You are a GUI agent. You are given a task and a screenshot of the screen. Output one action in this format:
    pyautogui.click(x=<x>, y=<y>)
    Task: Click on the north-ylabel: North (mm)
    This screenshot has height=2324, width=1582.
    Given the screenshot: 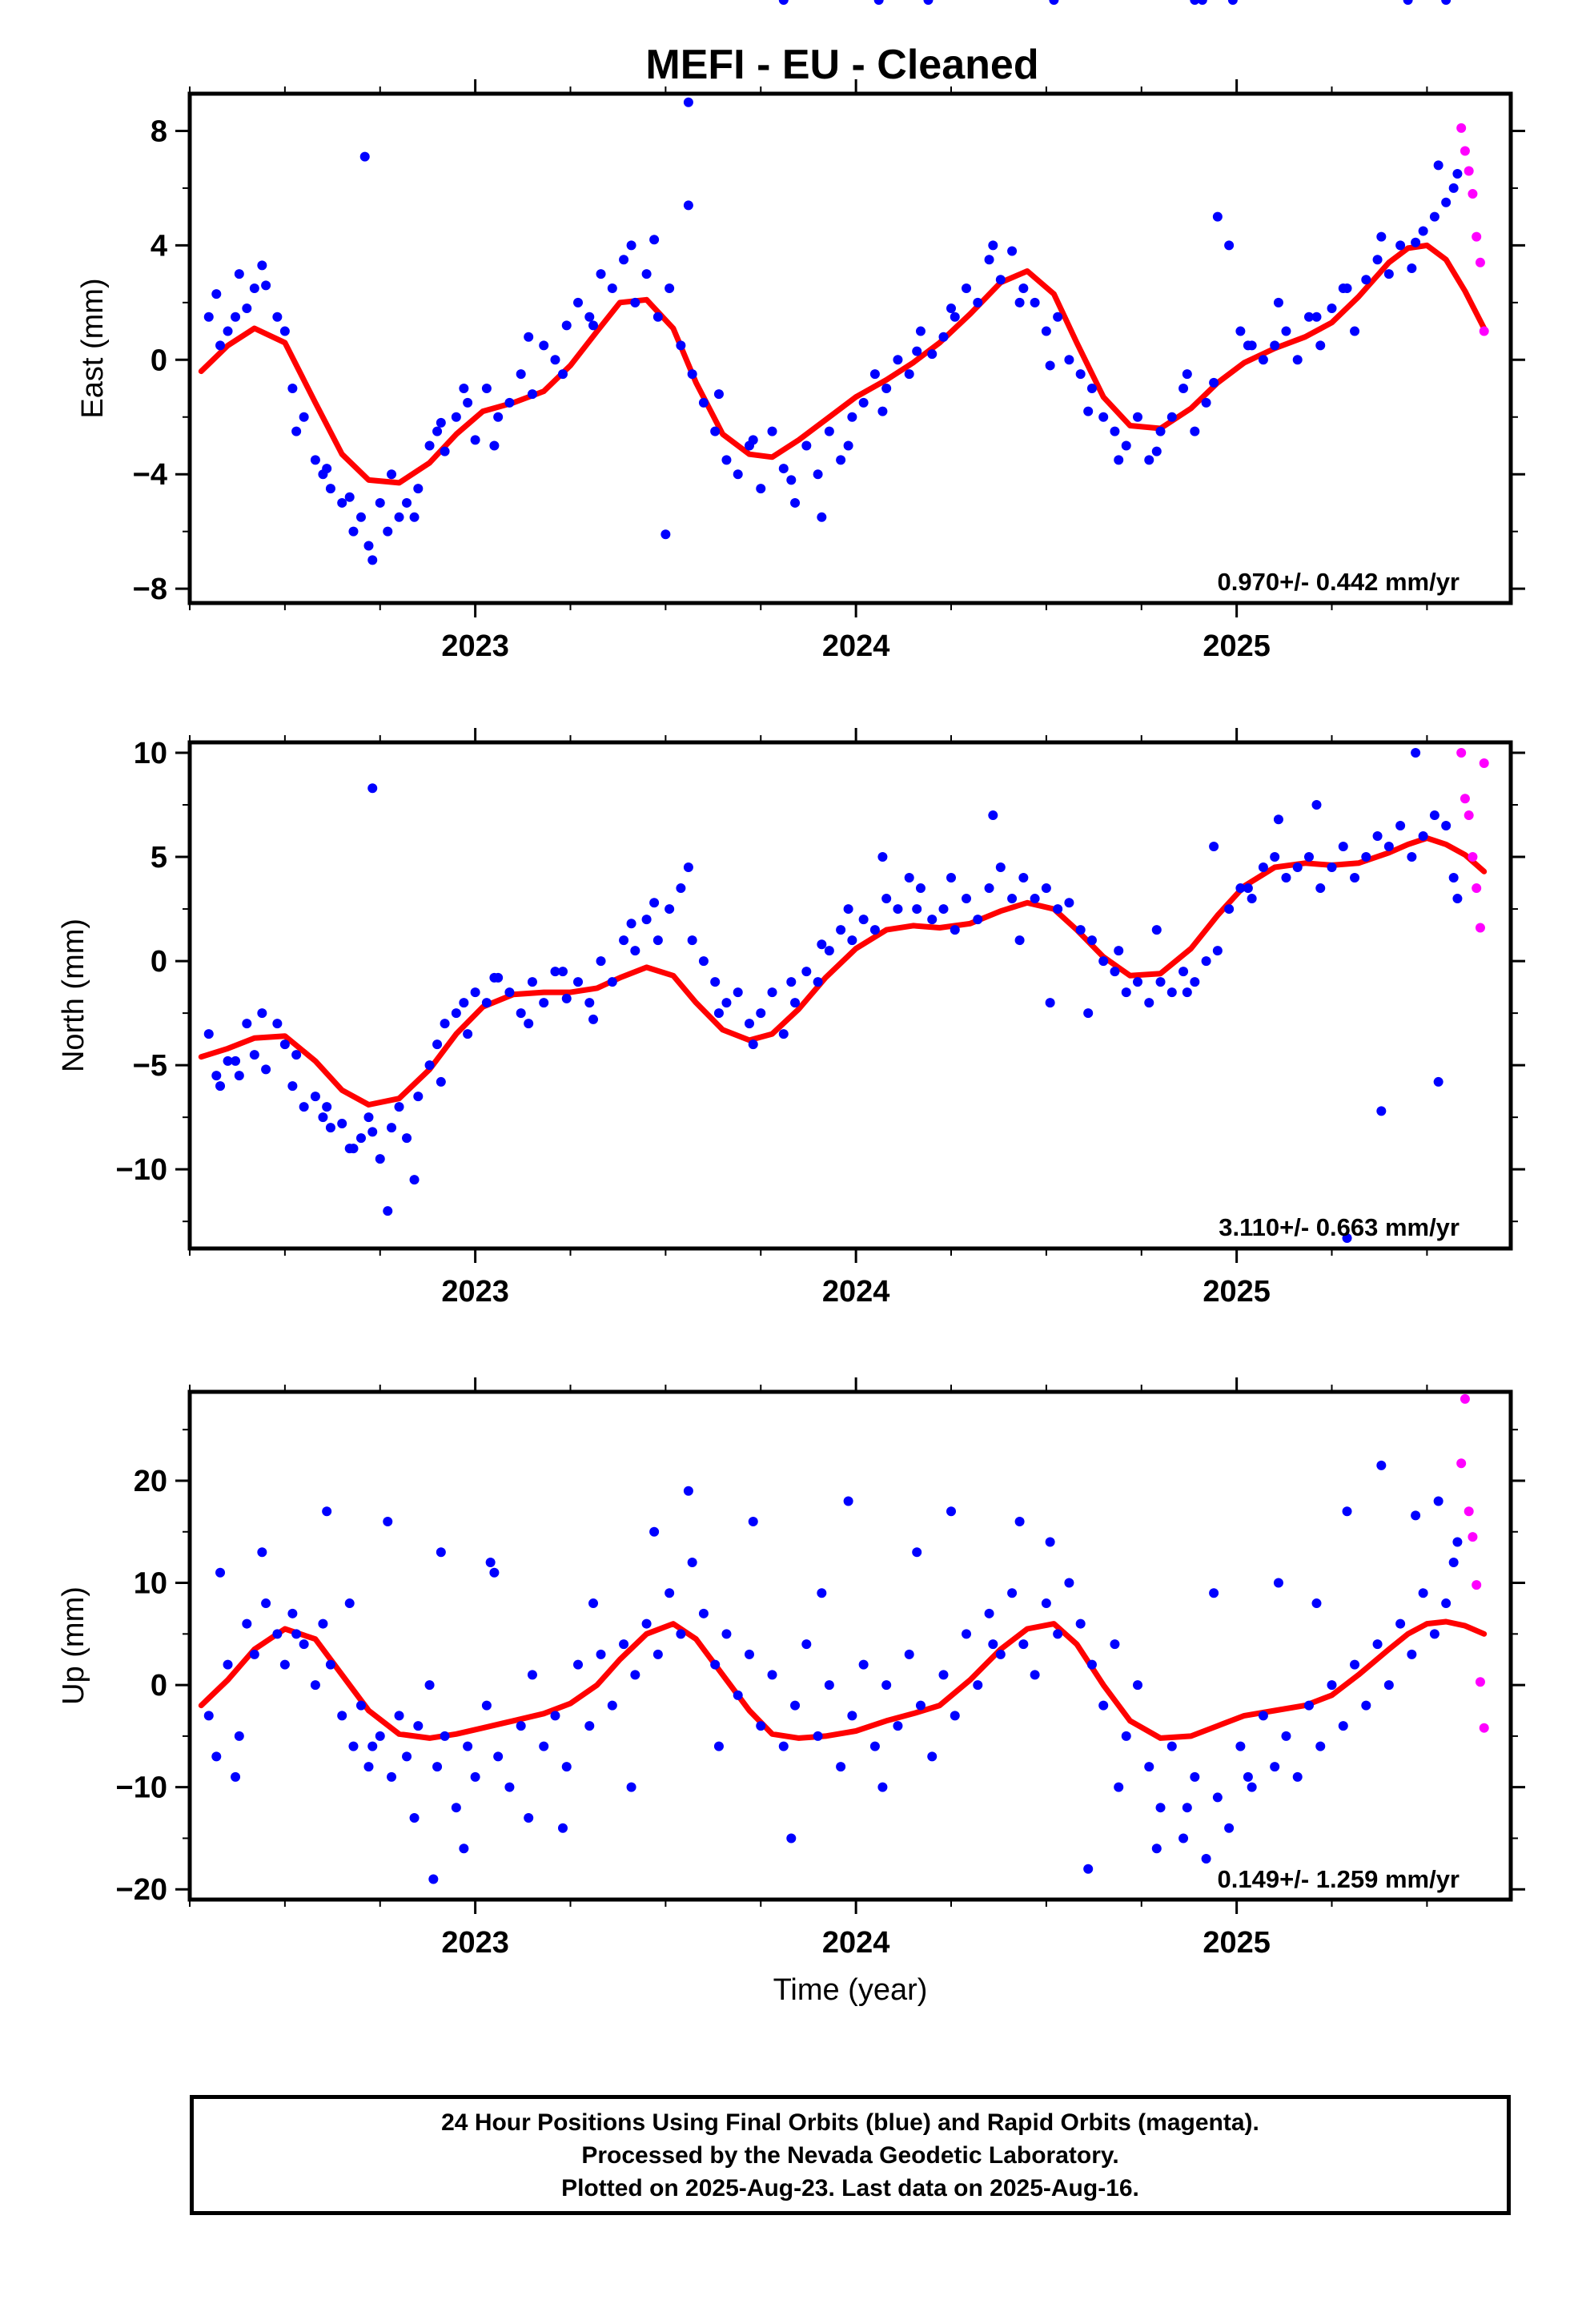 What is the action you would take?
    pyautogui.click(x=74, y=995)
    